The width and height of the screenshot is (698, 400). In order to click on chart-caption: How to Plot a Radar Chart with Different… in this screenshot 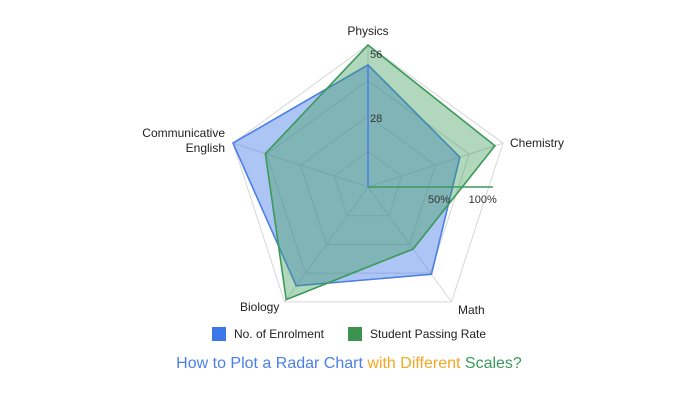, I will do `click(349, 364)`.